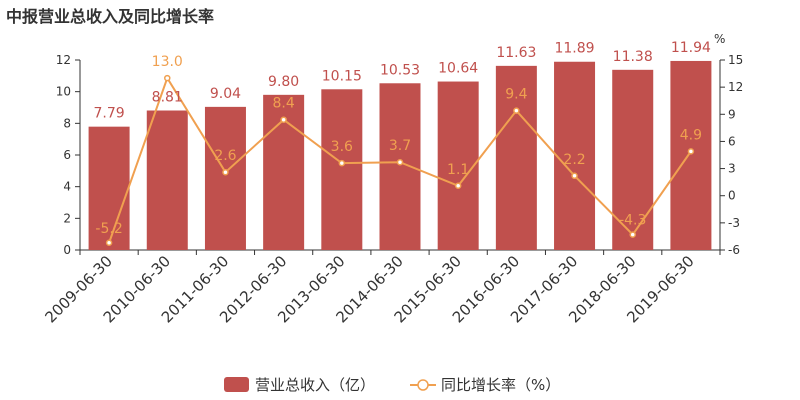  Describe the element at coordinates (110, 16) in the screenshot. I see `chart-title: 中报营业总收入及同比增长率` at that location.